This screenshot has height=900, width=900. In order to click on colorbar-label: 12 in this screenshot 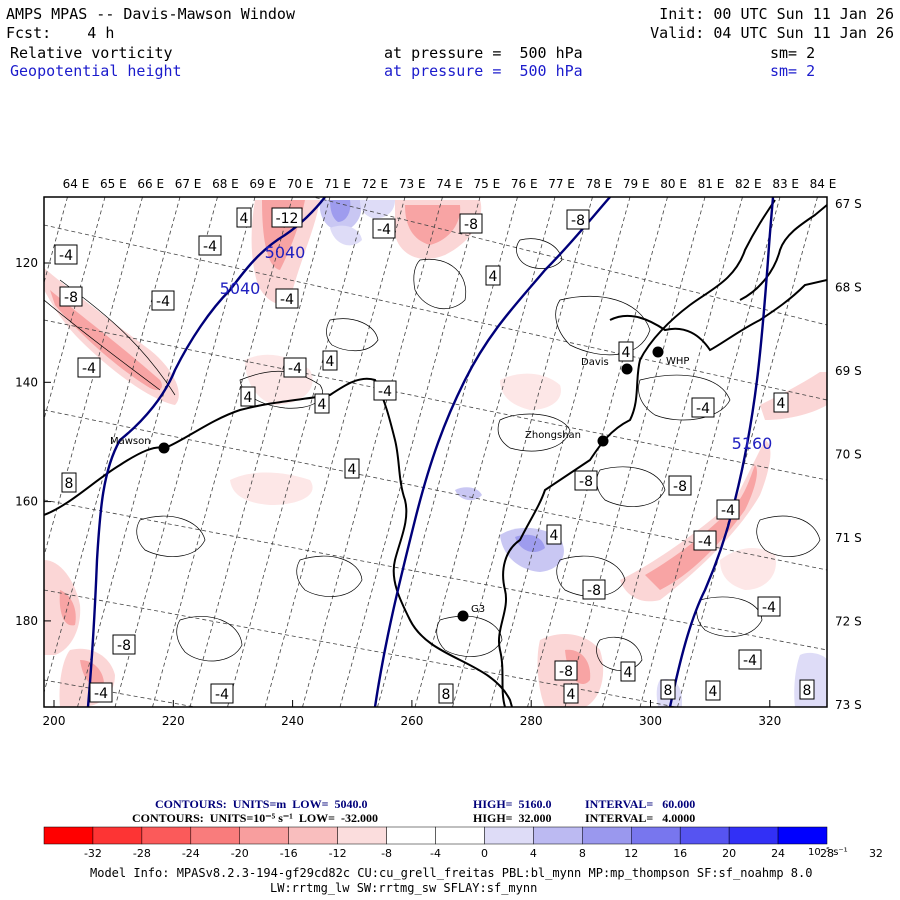, I will do `click(631, 853)`.